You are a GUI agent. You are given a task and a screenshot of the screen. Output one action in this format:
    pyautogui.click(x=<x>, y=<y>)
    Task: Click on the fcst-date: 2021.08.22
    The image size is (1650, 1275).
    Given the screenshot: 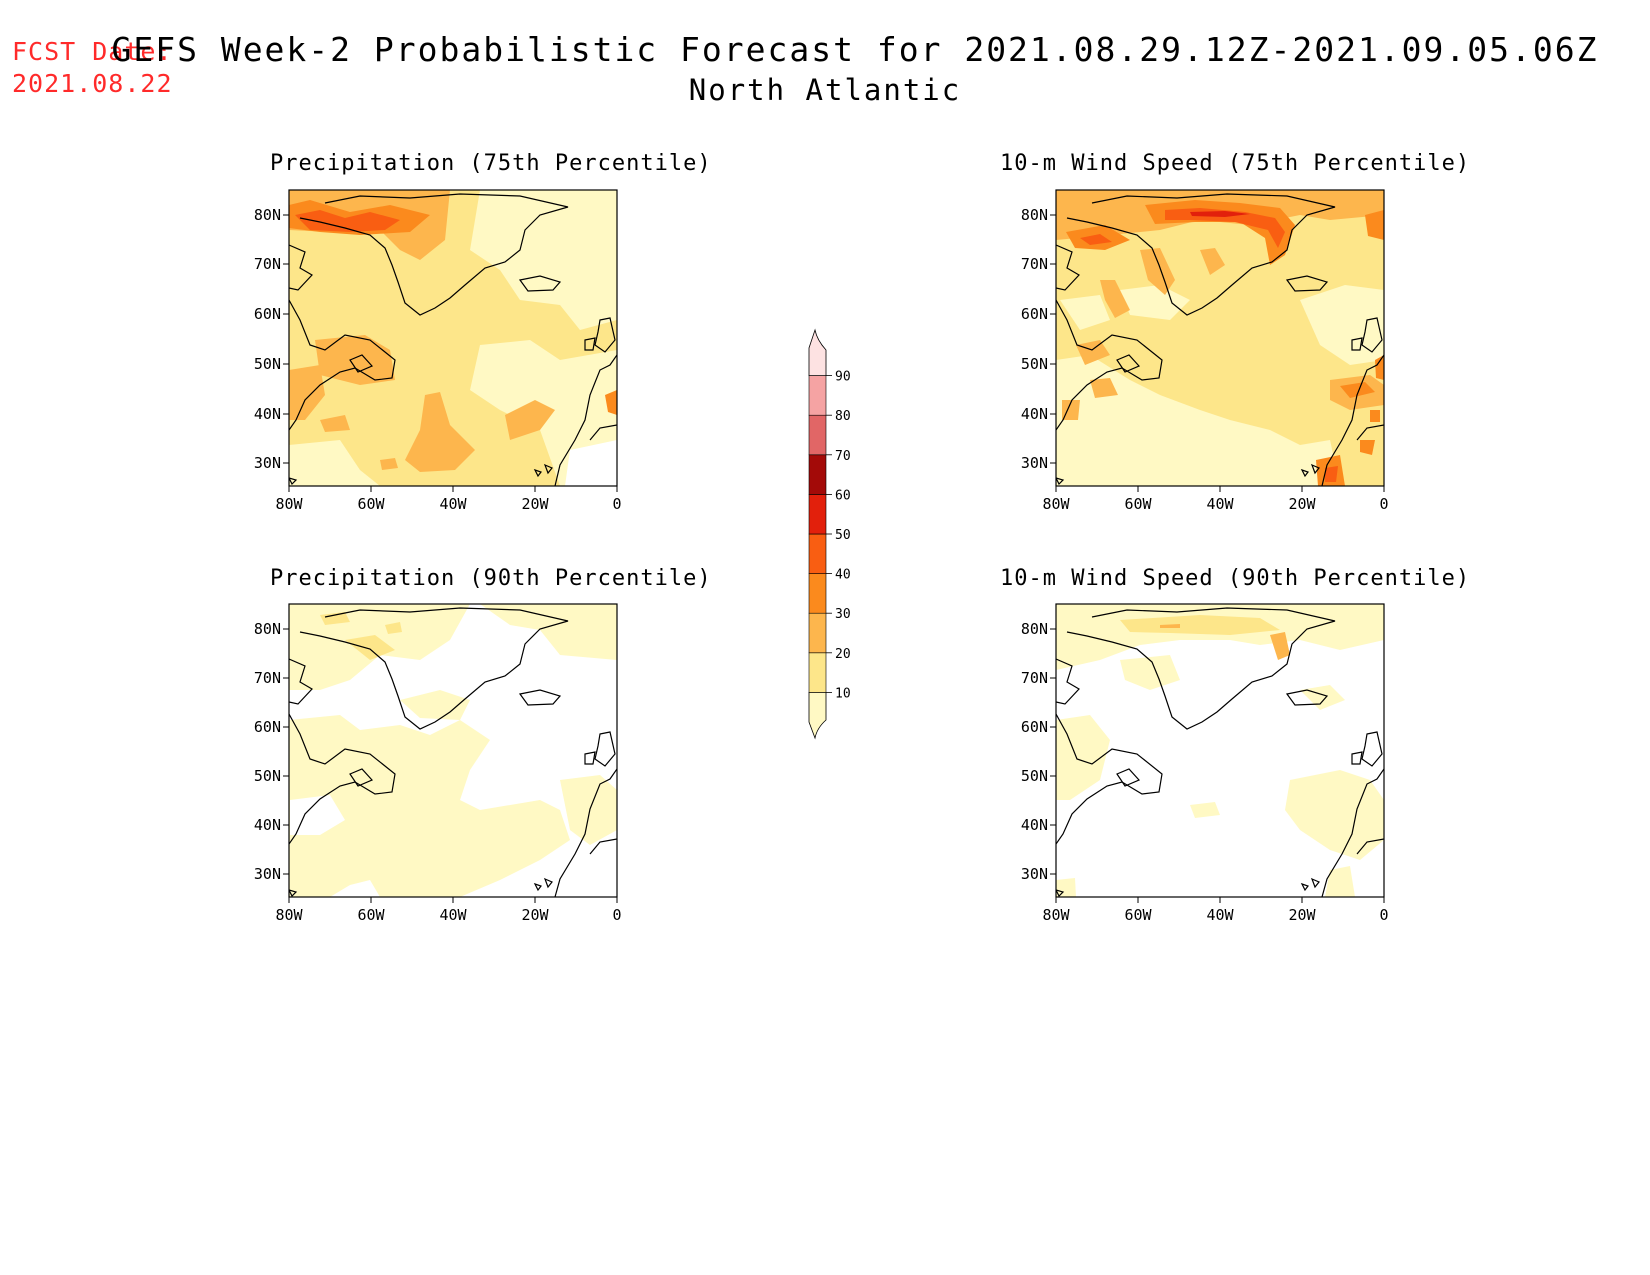 What is the action you would take?
    pyautogui.click(x=92, y=83)
    